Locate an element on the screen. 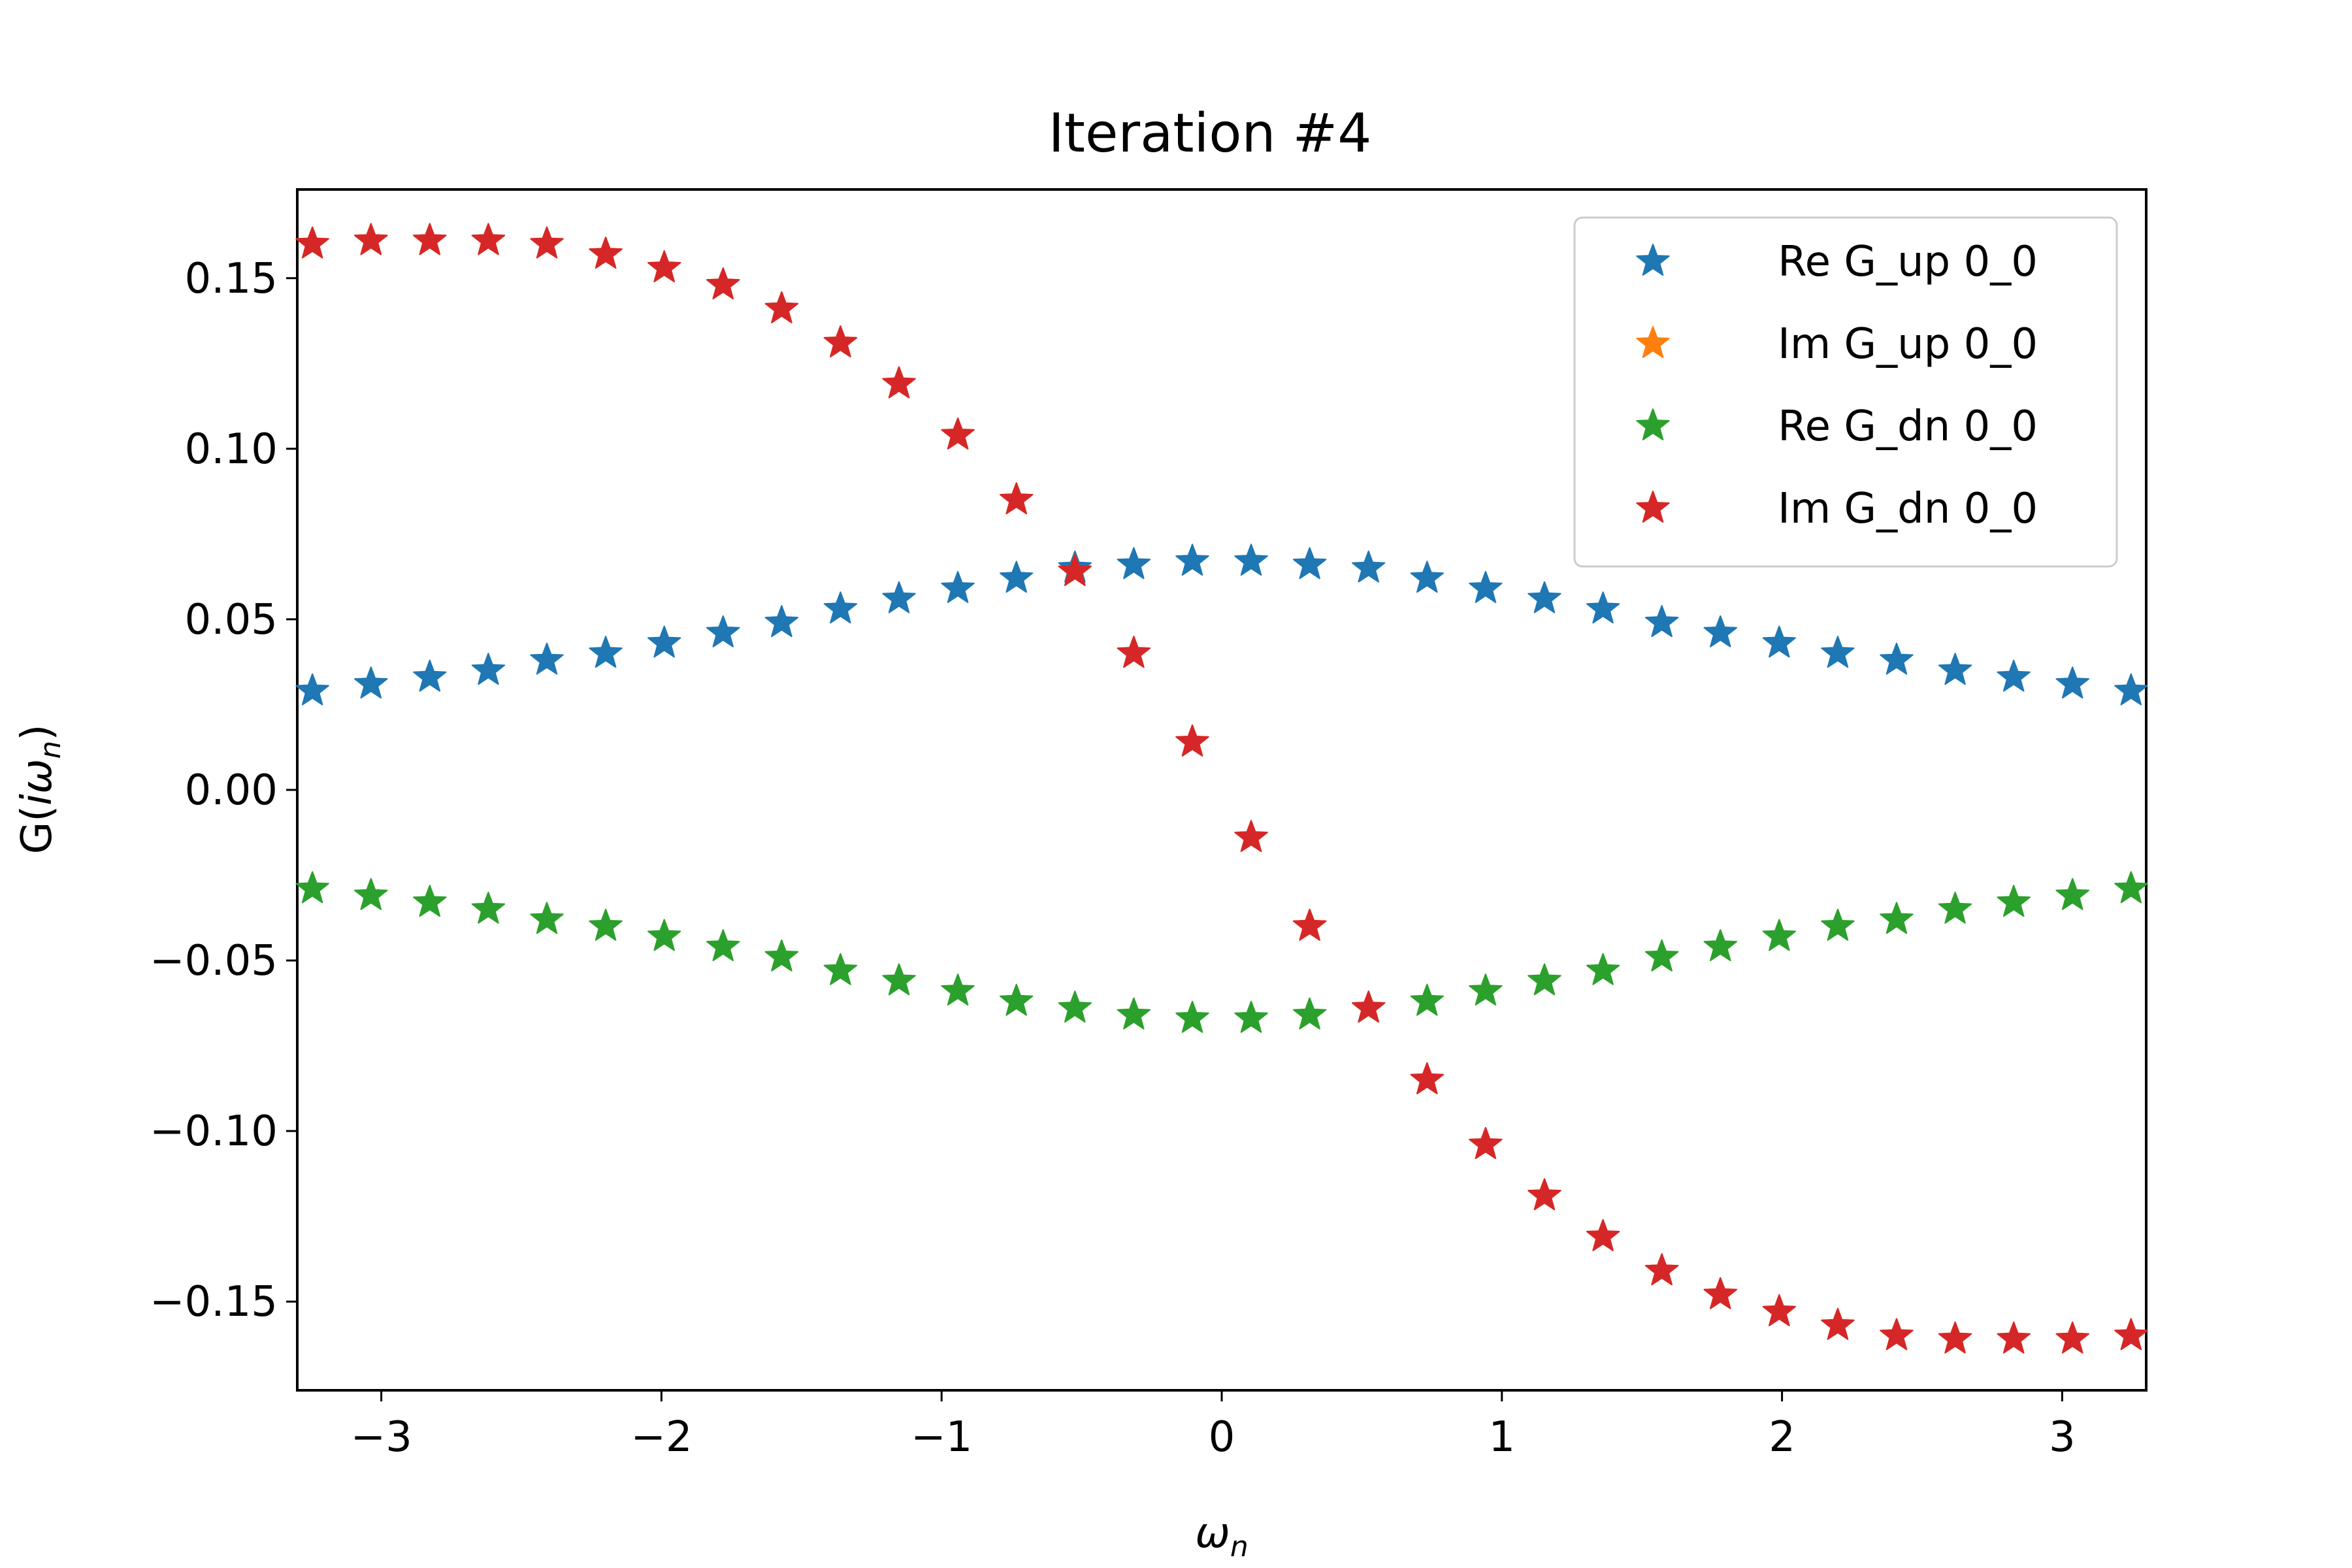  y-tick-label: 0.00 is located at coordinates (231, 790).